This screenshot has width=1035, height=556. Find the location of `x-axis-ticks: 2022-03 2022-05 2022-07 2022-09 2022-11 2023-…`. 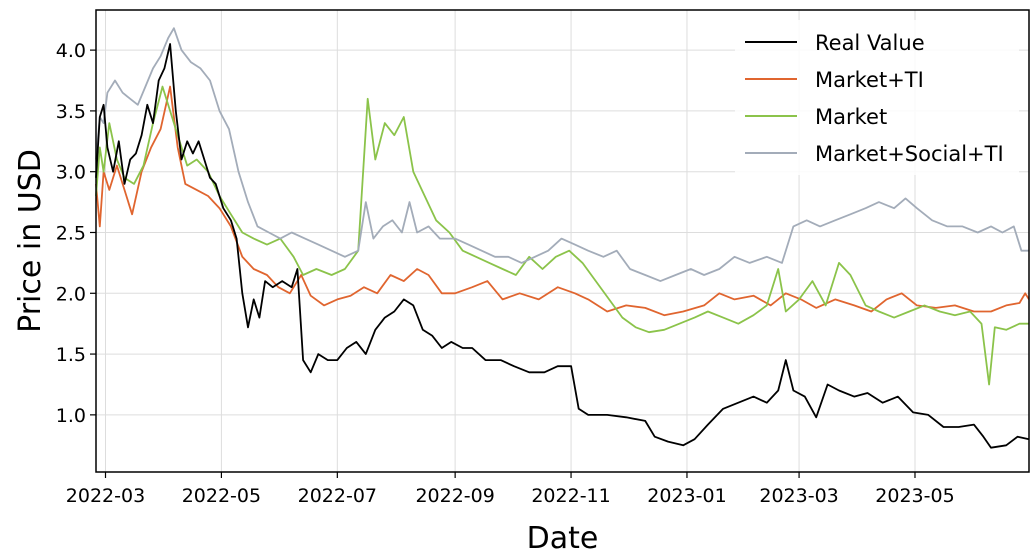

x-axis-ticks: 2022-03 2022-05 2022-07 2022-09 2022-11 2023-… is located at coordinates (510, 489).